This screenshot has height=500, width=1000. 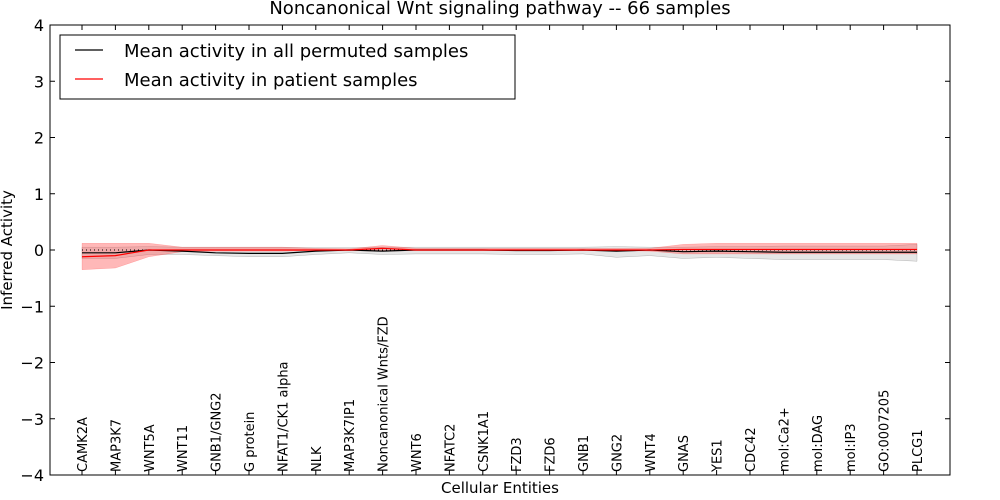 I want to click on x-tick-label: GNG2, so click(x=617, y=453).